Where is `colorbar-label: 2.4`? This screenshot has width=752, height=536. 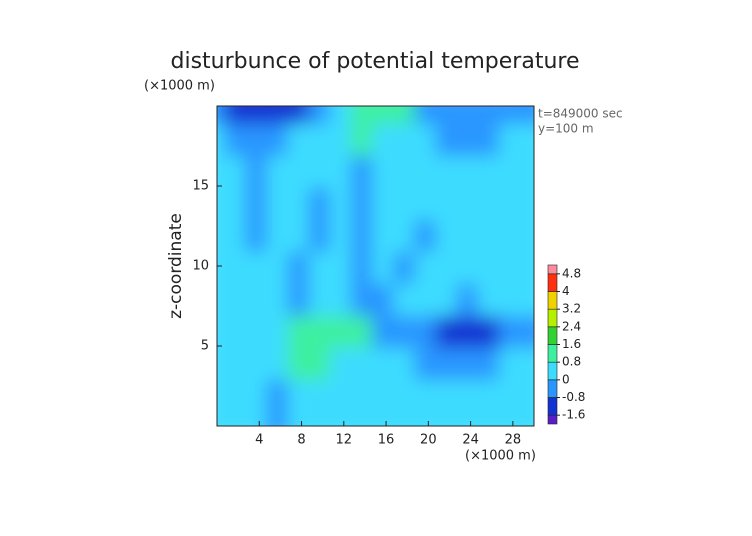
colorbar-label: 2.4 is located at coordinates (571, 326).